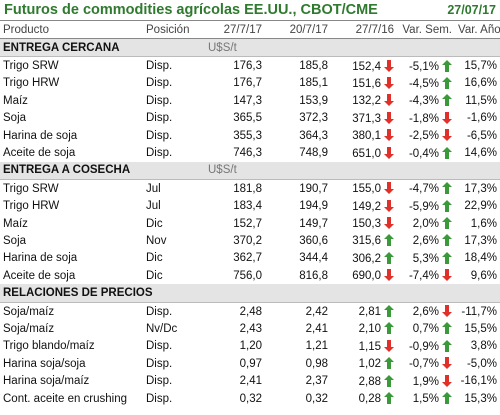 Image resolution: width=500 pixels, height=415 pixels. I want to click on cell: Cont. aceite en crushing, so click(71, 398).